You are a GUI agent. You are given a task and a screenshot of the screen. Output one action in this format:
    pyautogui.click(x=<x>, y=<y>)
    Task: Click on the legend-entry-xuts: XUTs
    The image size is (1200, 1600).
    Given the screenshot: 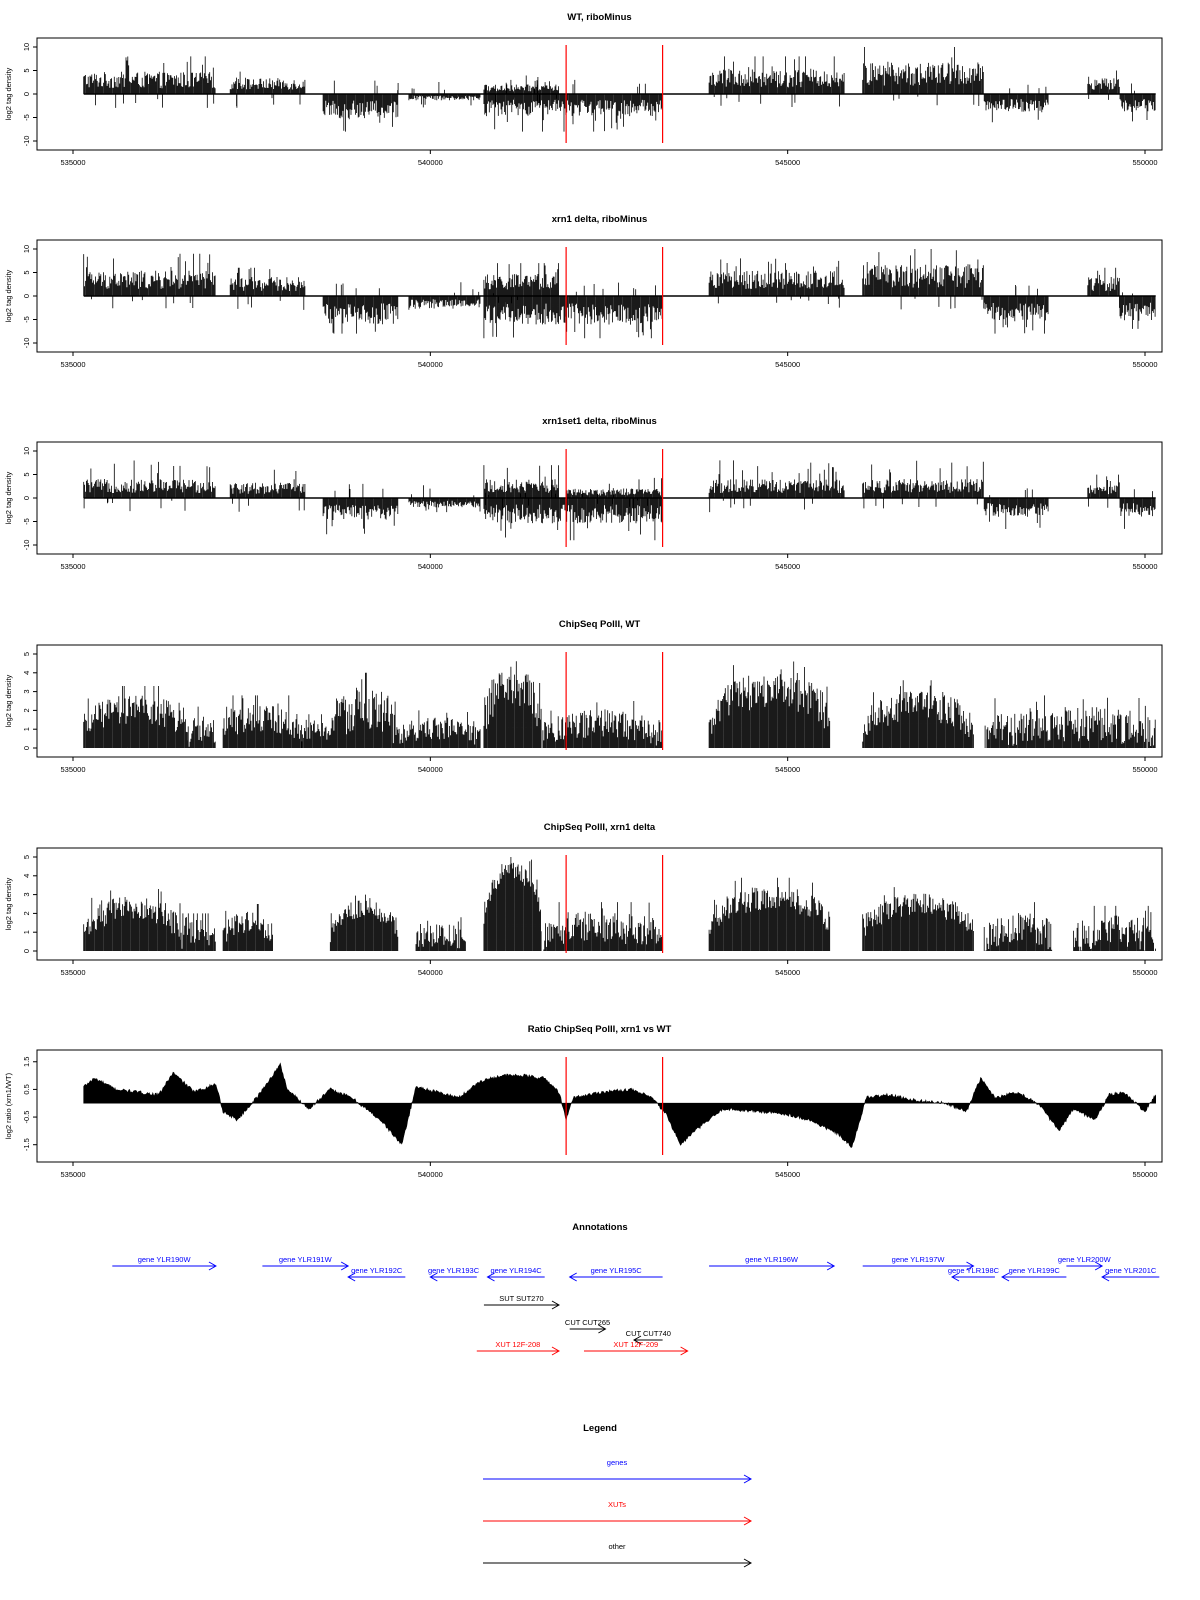 What is the action you would take?
    pyautogui.click(x=618, y=1513)
    